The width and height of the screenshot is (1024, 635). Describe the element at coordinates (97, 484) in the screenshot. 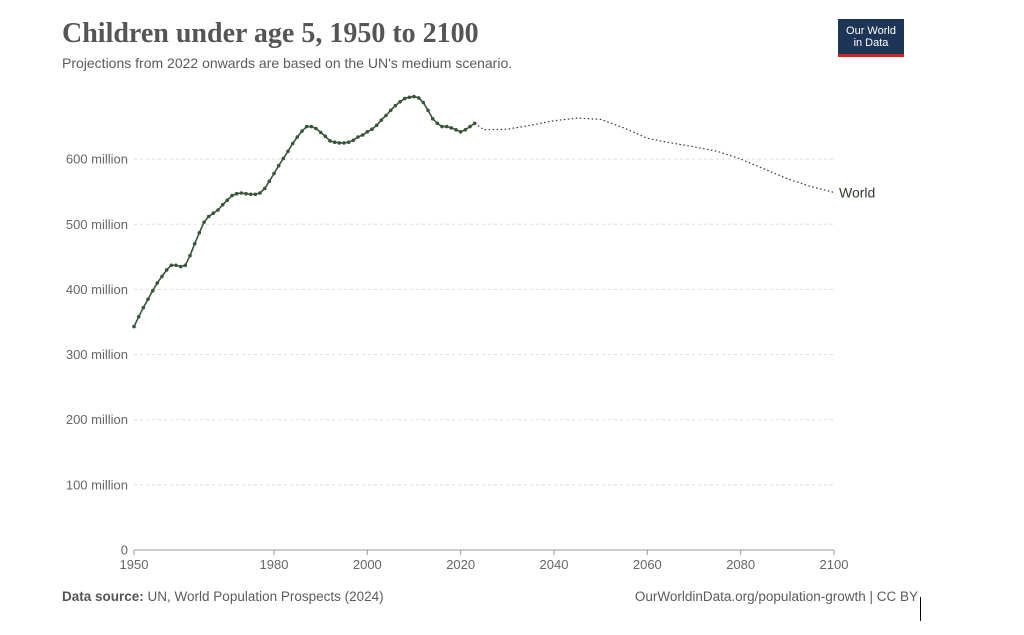

I see `y-tick-label: 100 million` at that location.